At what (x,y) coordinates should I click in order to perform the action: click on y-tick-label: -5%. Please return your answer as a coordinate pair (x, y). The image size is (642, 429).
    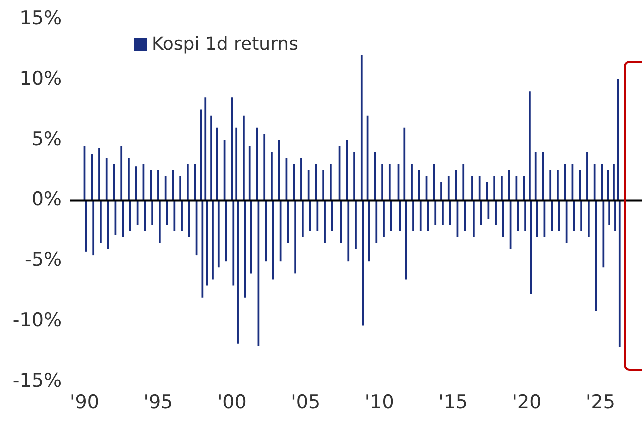
    Looking at the image, I should click on (43, 260).